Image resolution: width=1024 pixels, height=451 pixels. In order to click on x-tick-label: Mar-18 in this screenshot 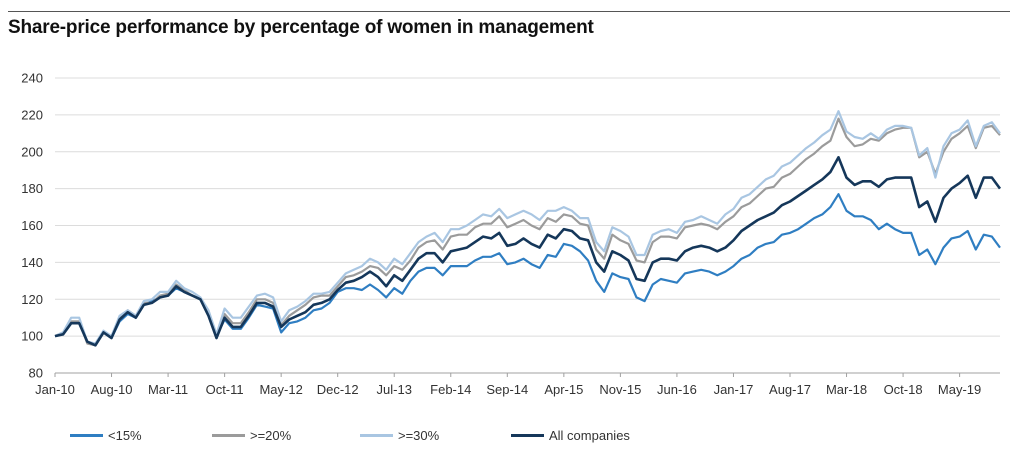, I will do `click(846, 389)`.